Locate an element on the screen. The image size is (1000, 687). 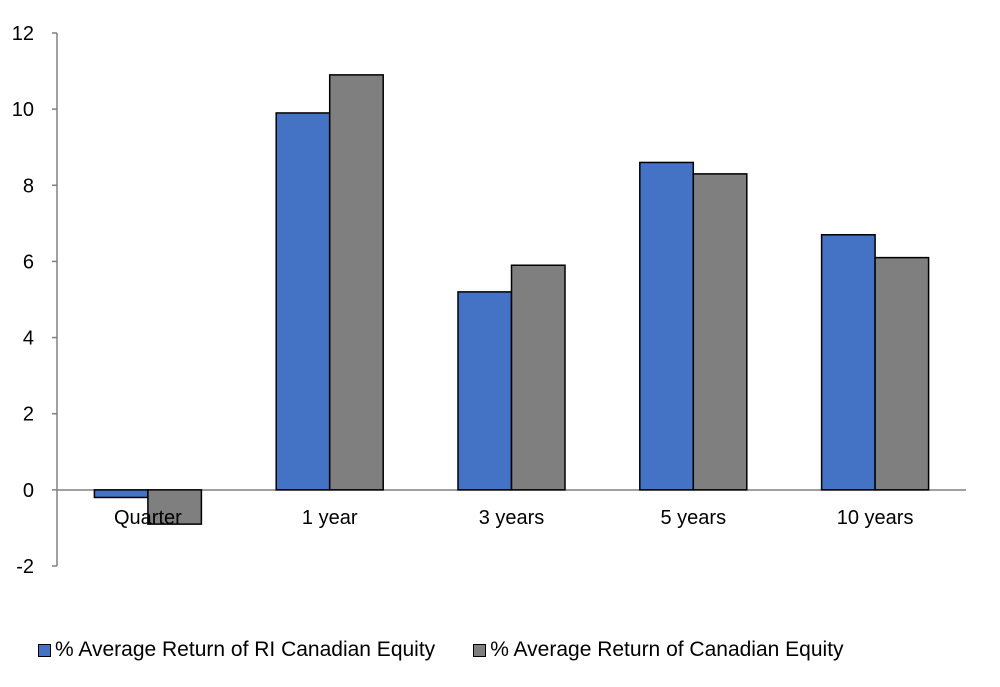
x-category-label: Quarter is located at coordinates (148, 518).